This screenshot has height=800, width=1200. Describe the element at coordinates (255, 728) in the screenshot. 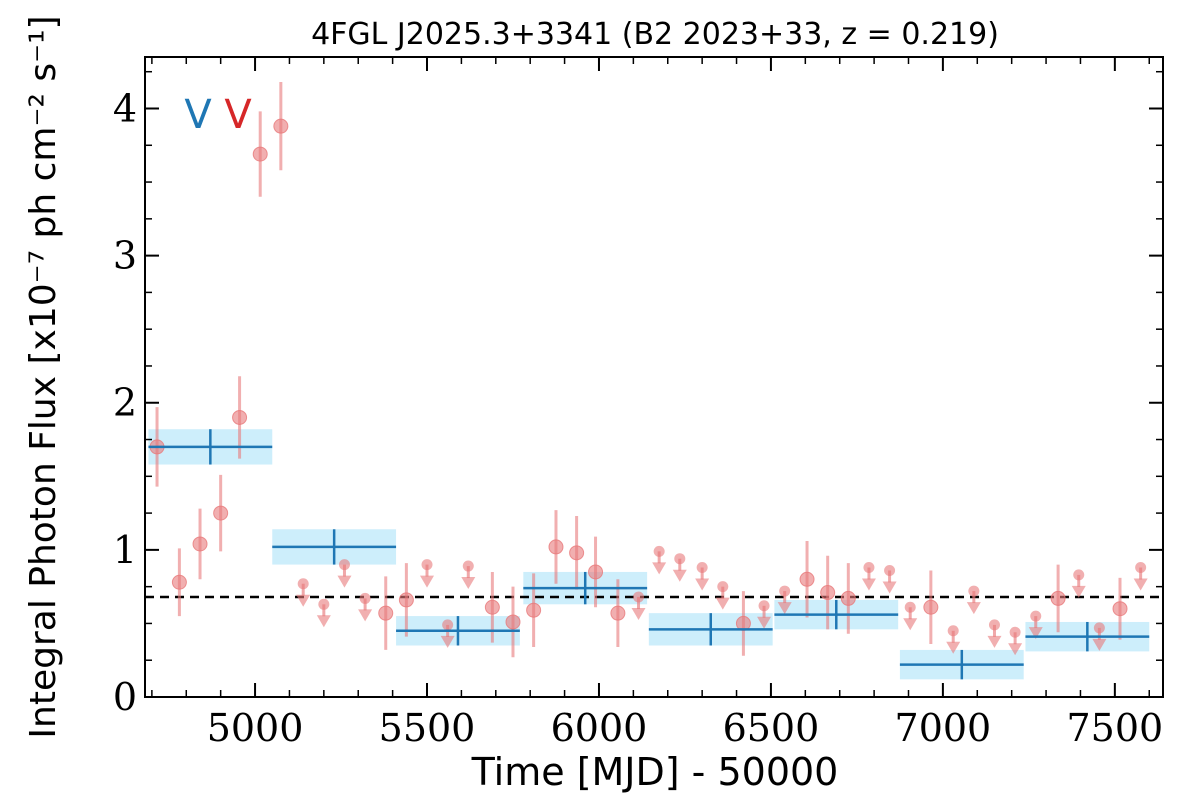

I see `x-tick-label: 5000` at that location.